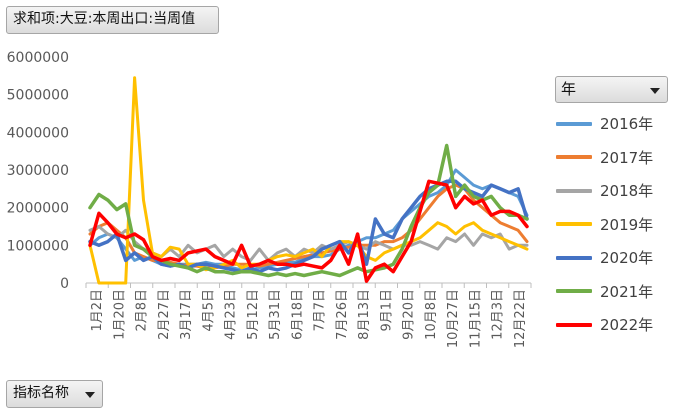  What do you see at coordinates (364, 314) in the screenshot?
I see `x-tick-label: 8月13日` at bounding box center [364, 314].